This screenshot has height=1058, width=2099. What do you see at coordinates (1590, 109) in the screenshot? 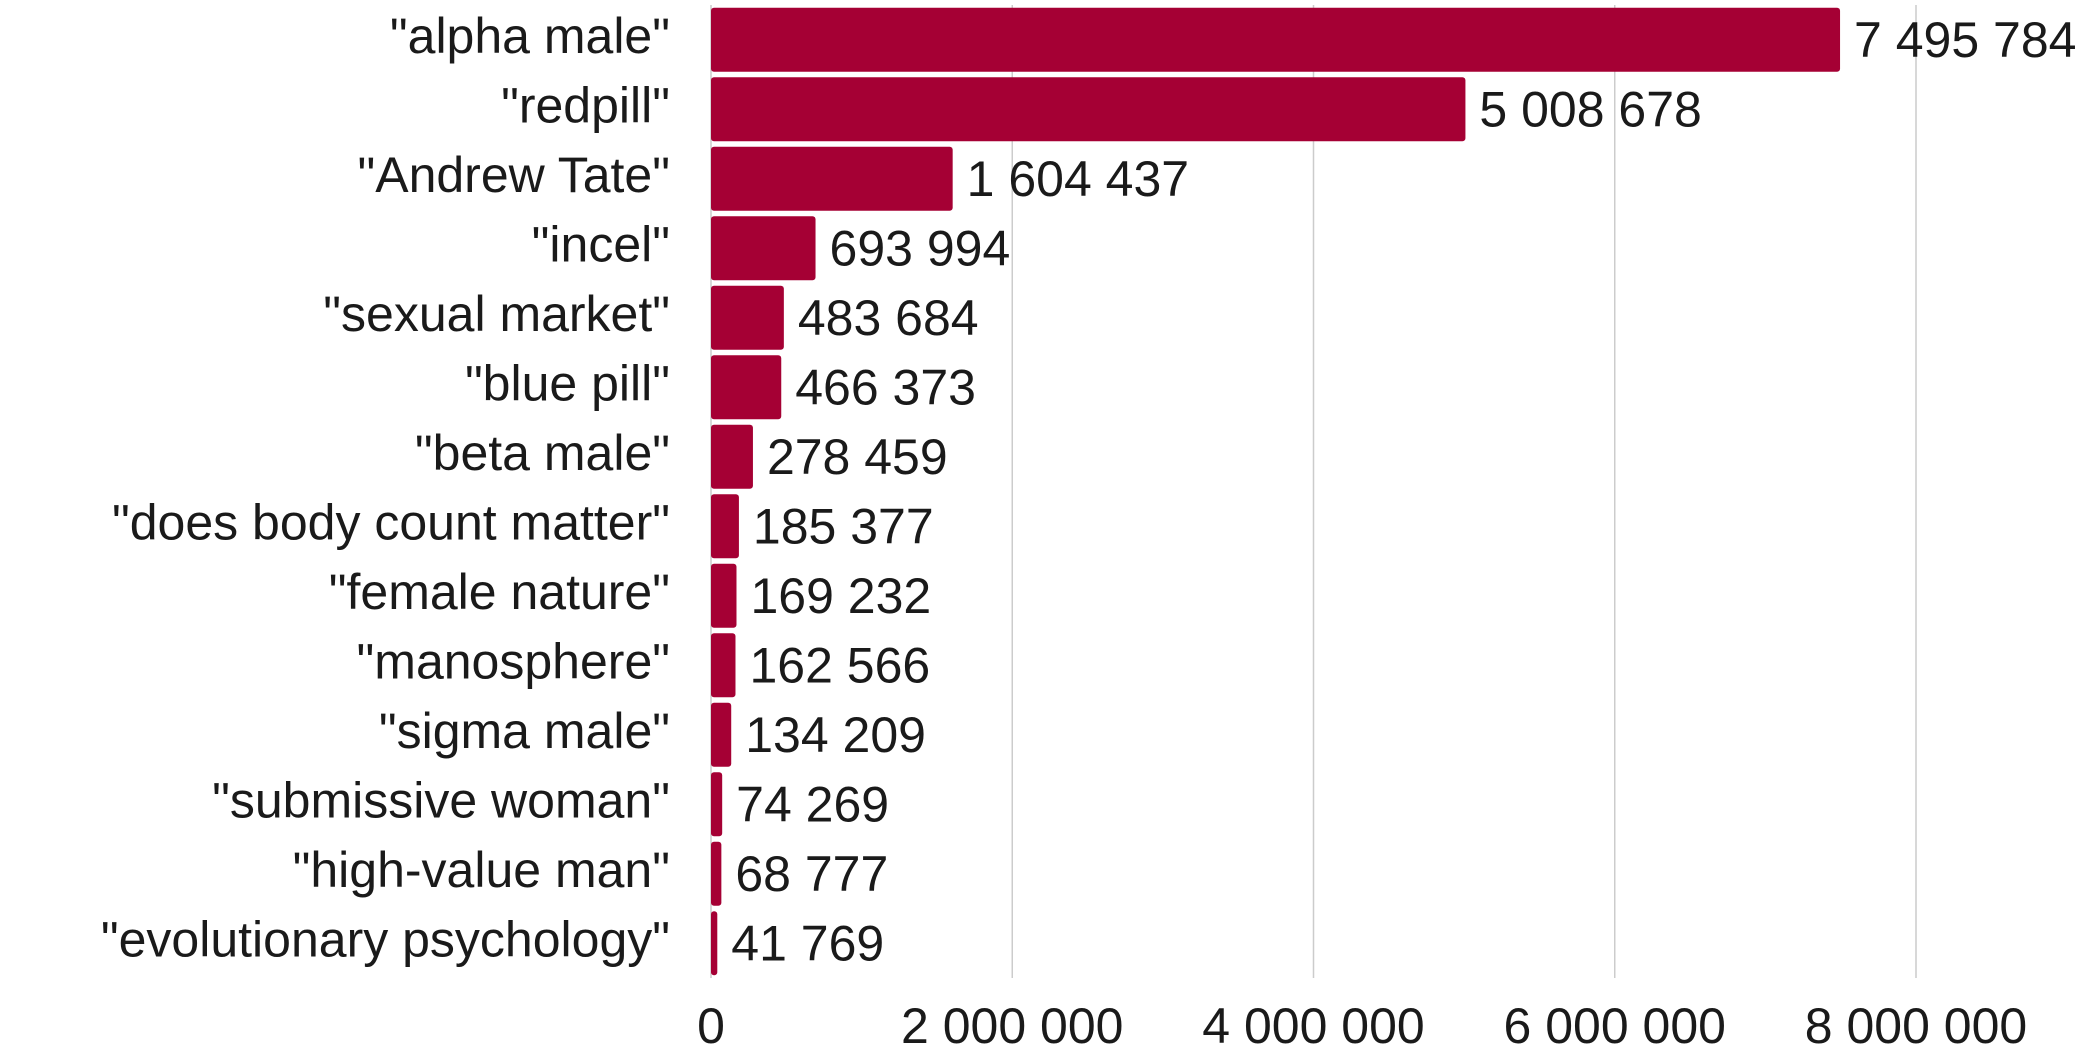
I see `value-label: 5 008 678` at bounding box center [1590, 109].